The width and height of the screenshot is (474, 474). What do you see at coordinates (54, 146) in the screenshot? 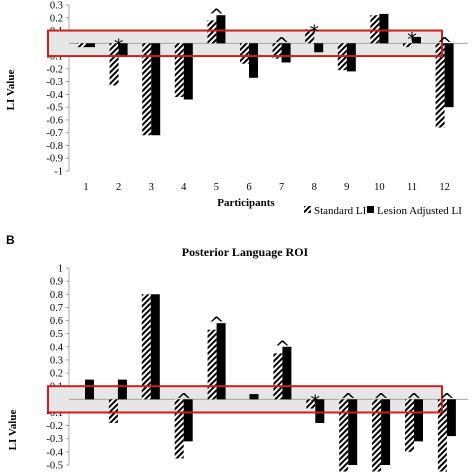
I see `chart-a-y-tick-label: -0.8` at bounding box center [54, 146].